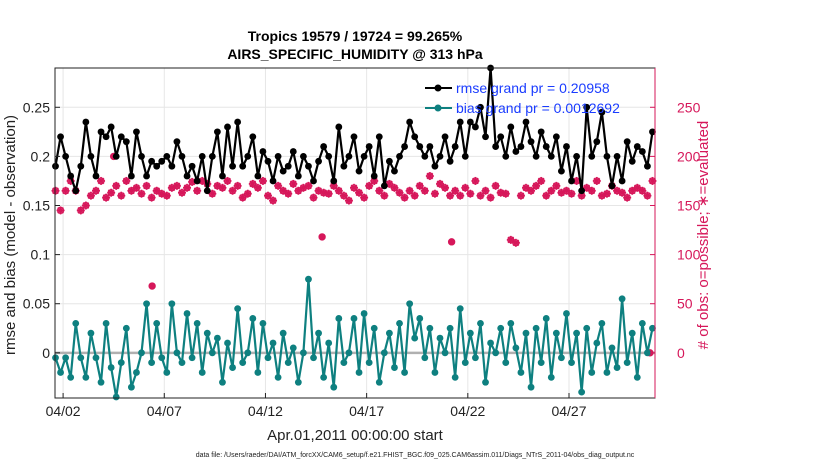  What do you see at coordinates (355, 435) in the screenshot?
I see `x-axis-label: Apr.01,2011 00:00:00 start` at bounding box center [355, 435].